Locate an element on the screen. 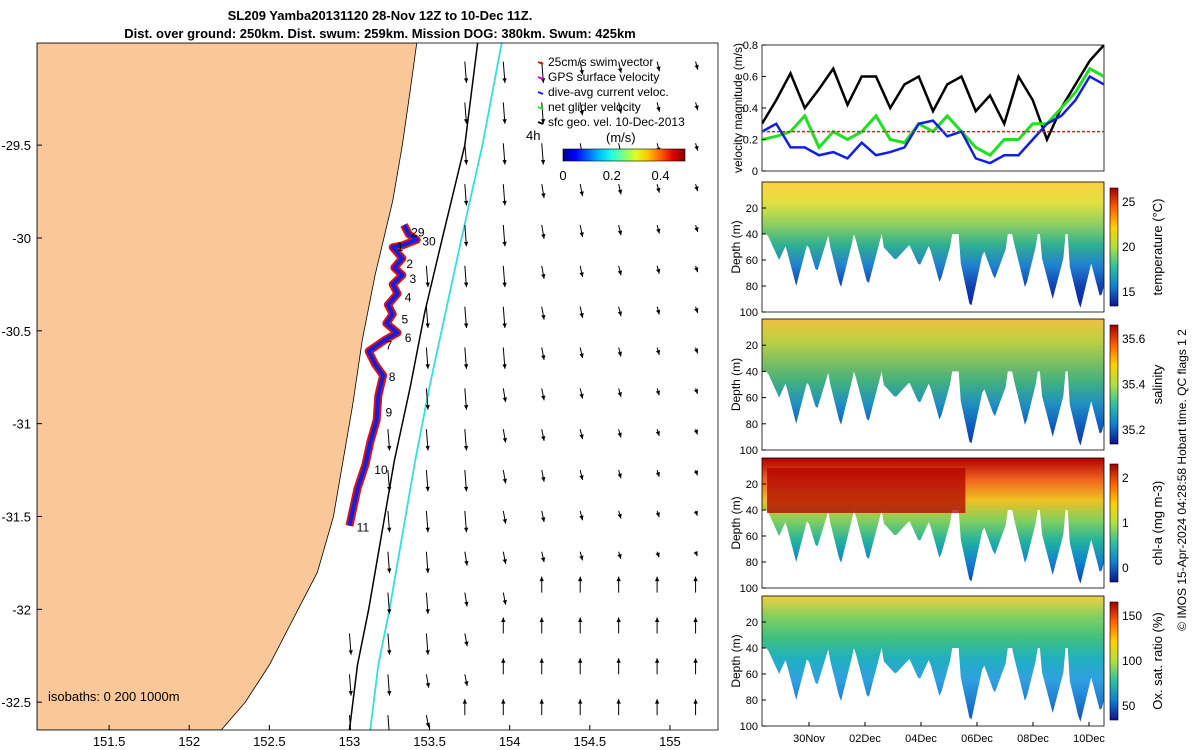 The width and height of the screenshot is (1200, 750). isobath-note: isobaths: 0 200 1000m is located at coordinates (114, 696).